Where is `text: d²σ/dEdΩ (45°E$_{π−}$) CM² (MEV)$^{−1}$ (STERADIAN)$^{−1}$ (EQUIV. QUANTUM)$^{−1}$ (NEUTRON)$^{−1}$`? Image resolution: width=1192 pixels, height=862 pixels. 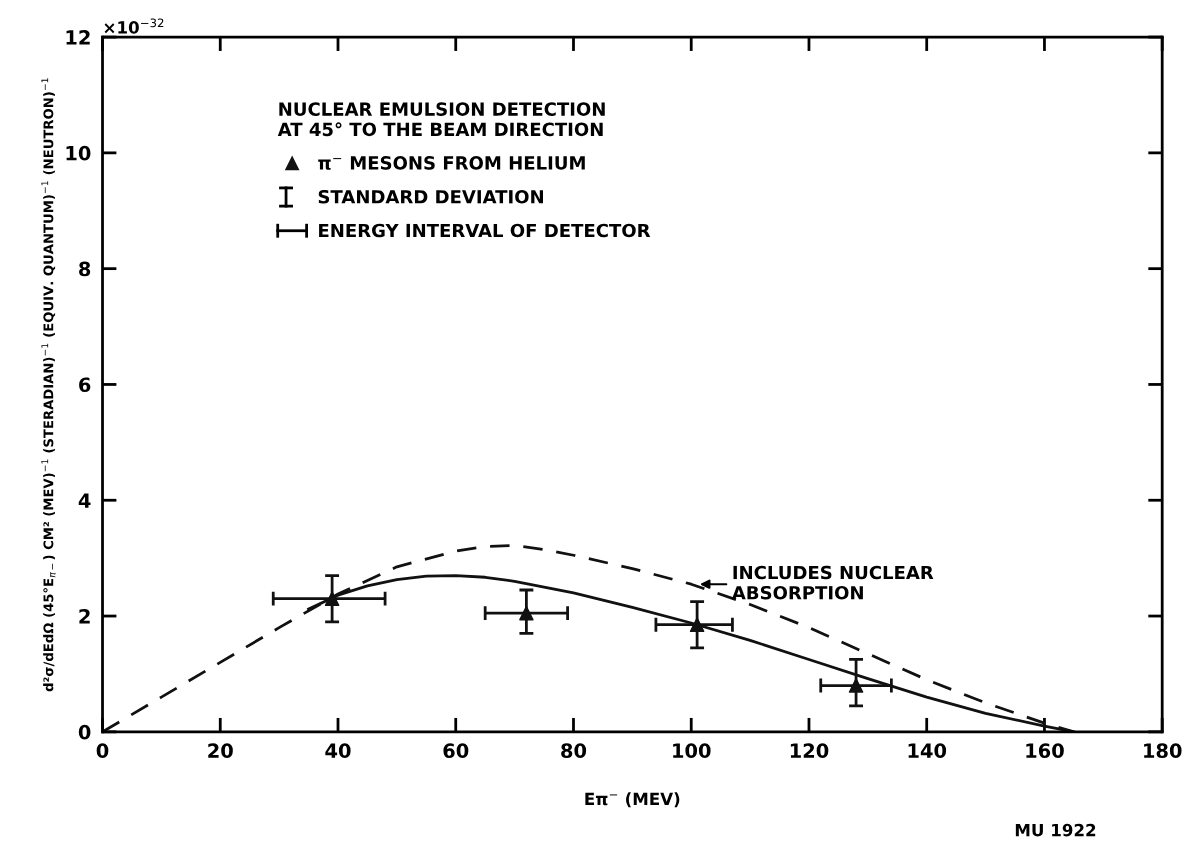
text: d²σ/dEdΩ (45°E$_{π−}$) CM² (MEV)$^{−1}$ (STERADIAN)$^{−1}$ (EQUIV. QUANTUM)$^{−1}$ (NEUTRON)$^{−1}$ is located at coordinates (48, 385).